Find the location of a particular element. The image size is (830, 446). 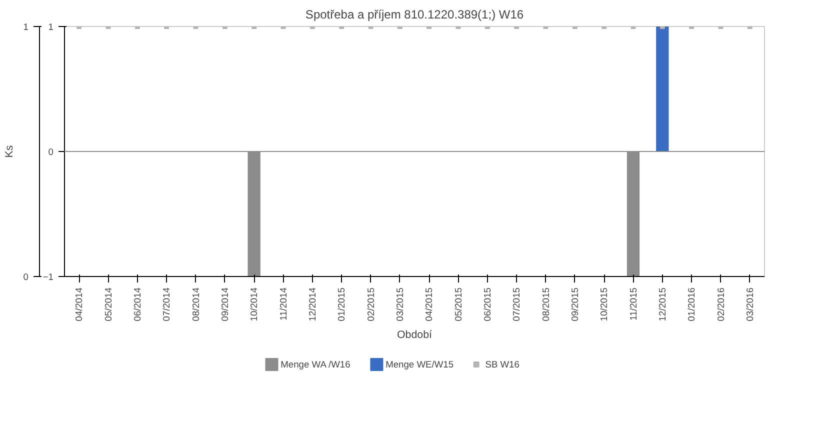

x-tick-label: 12/2014 is located at coordinates (312, 304).